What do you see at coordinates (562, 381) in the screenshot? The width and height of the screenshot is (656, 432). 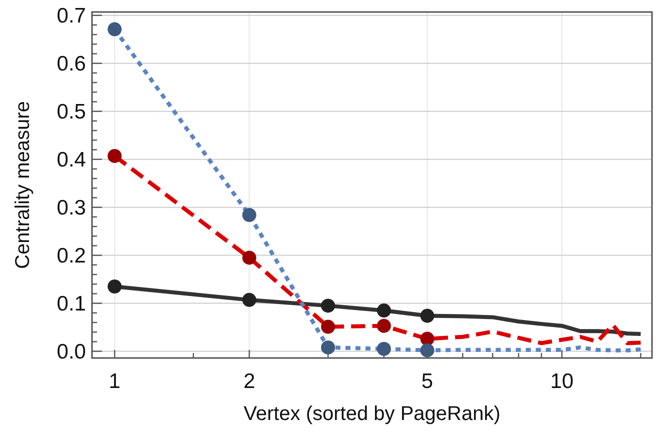 I see `x-tick-label: 10` at bounding box center [562, 381].